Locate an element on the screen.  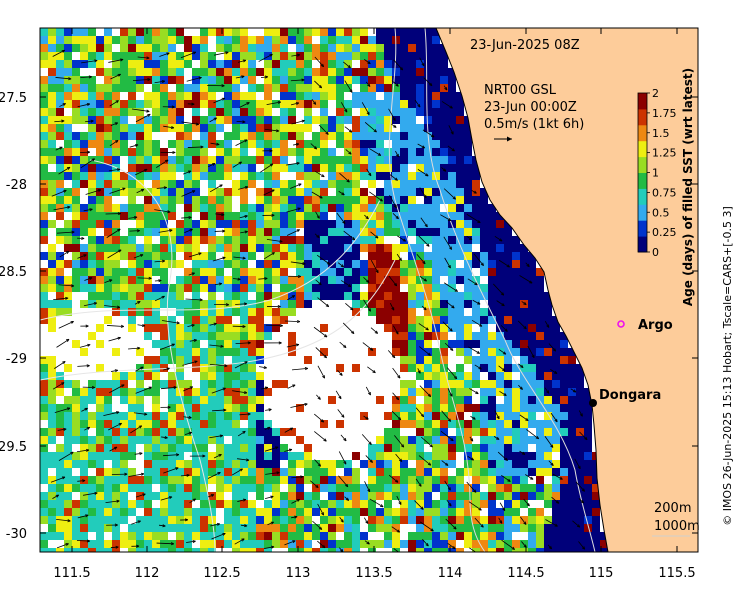
contour-label-200m: 200m is located at coordinates (672, 508).